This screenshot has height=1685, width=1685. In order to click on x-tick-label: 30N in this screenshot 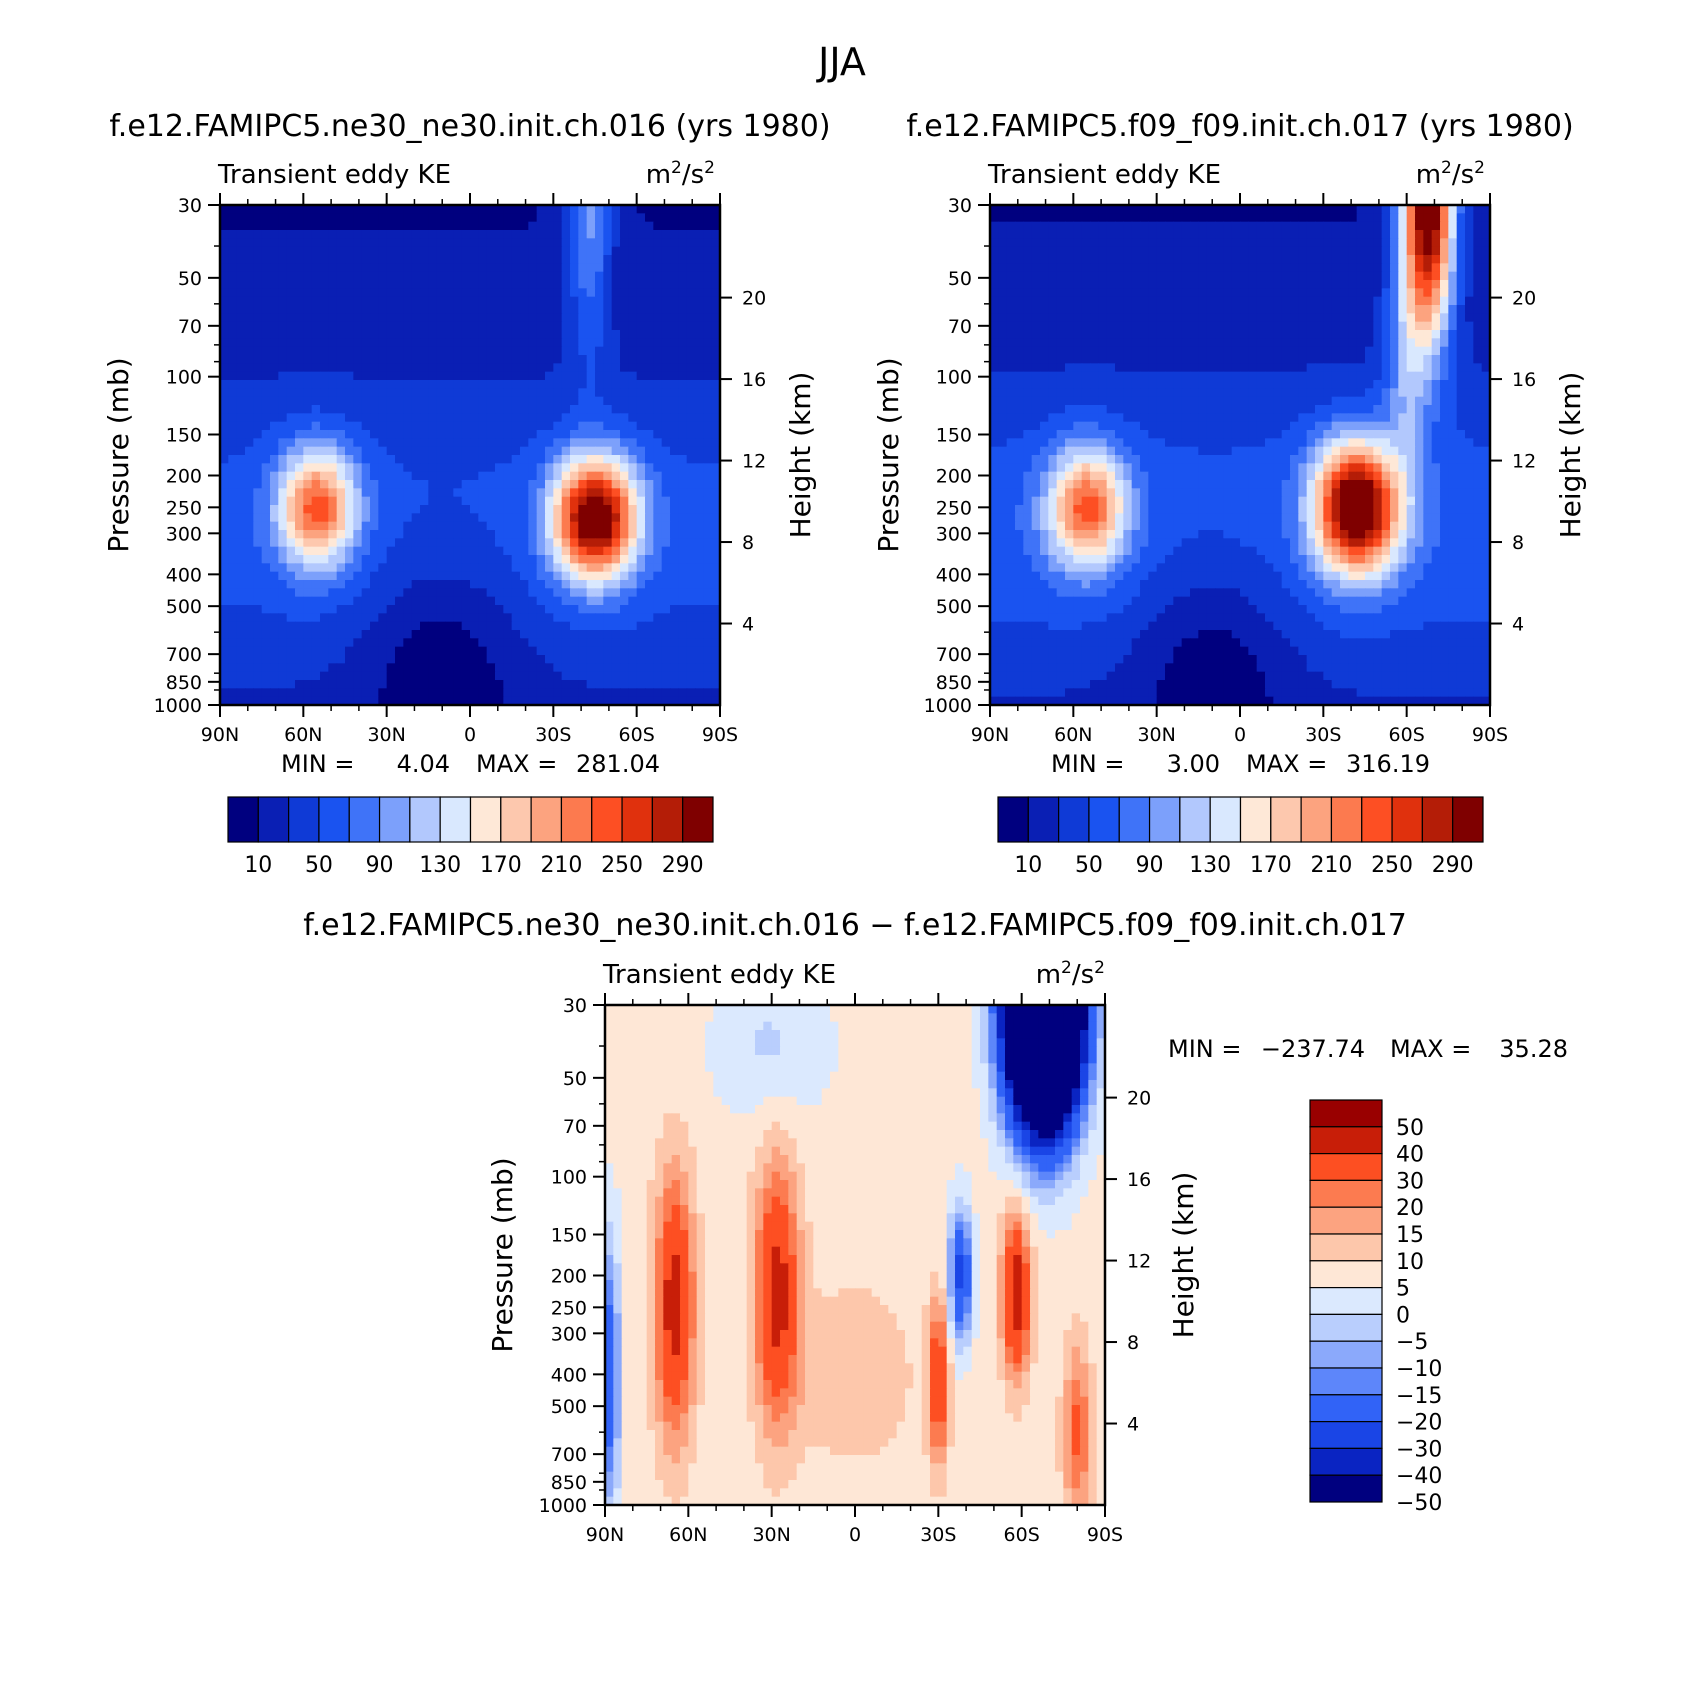, I will do `click(386, 735)`.